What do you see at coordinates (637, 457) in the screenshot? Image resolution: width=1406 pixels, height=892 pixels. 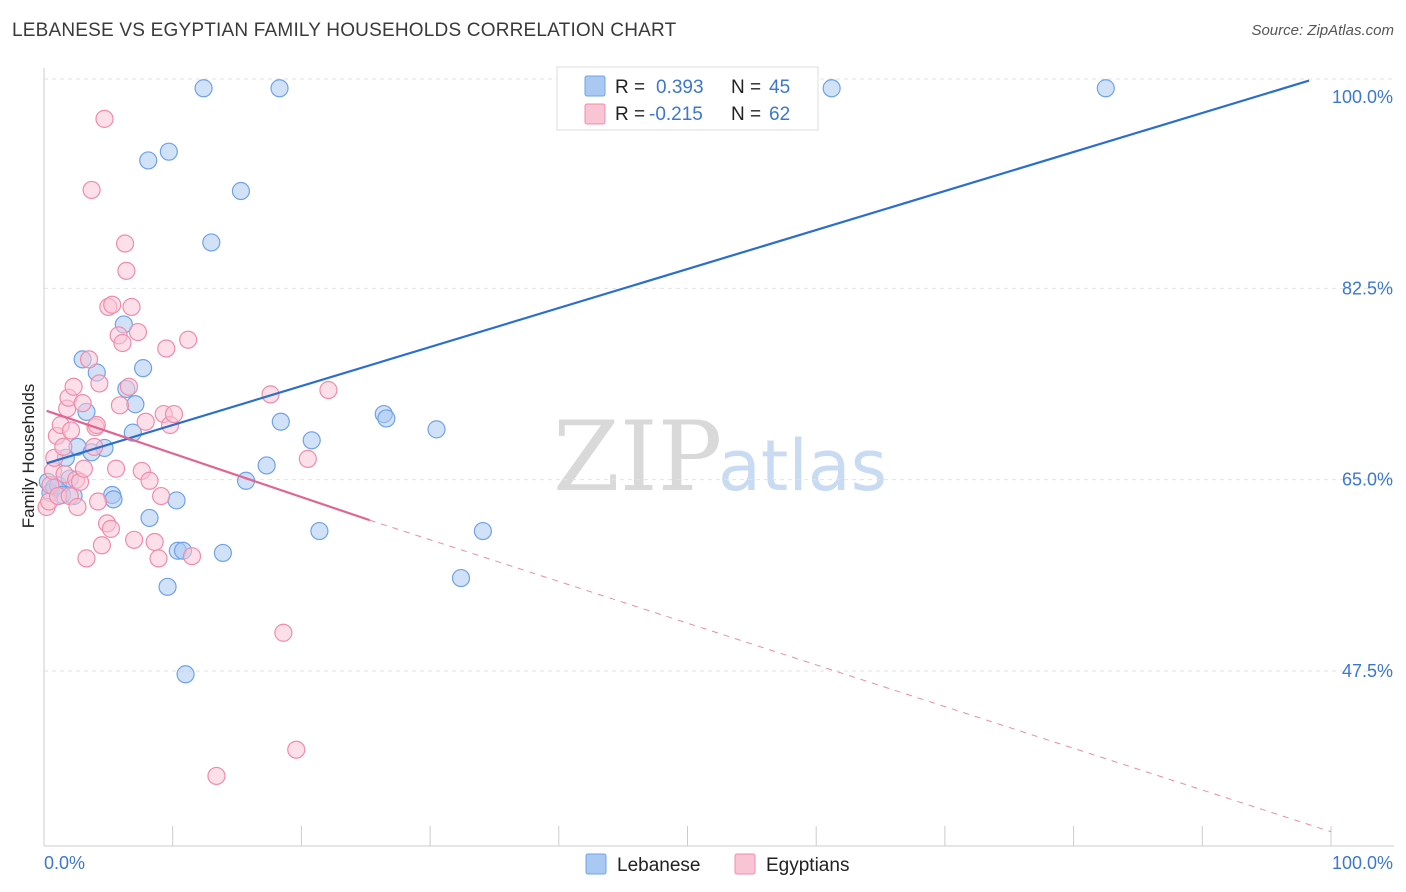 I see `watermark-zip: ZIP` at bounding box center [637, 457].